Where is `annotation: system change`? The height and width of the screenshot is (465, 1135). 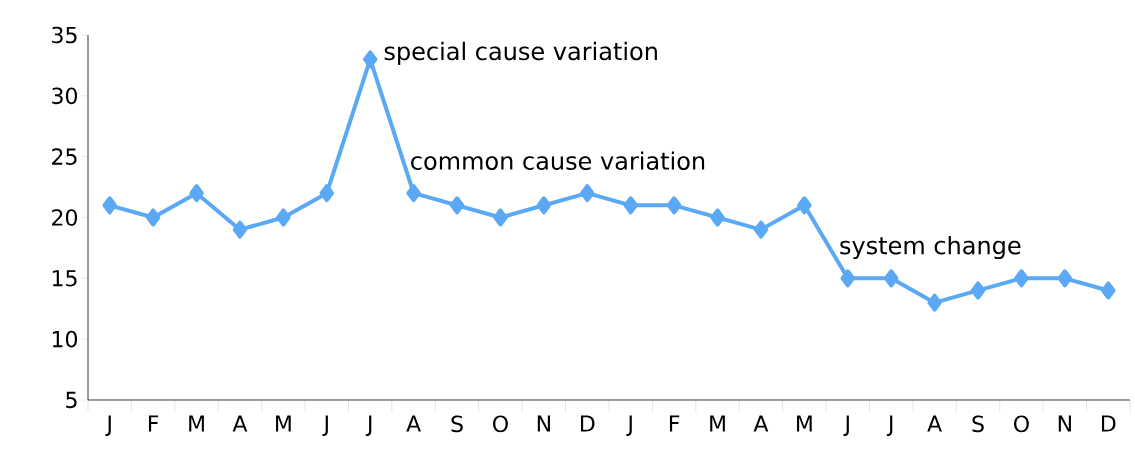
annotation: system change is located at coordinates (930, 247).